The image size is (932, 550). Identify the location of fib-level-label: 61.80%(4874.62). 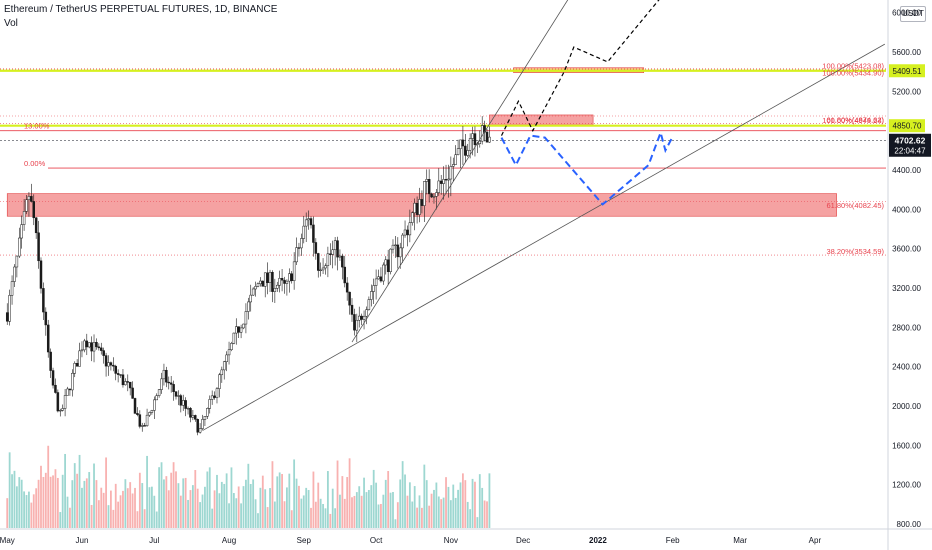
(855, 119).